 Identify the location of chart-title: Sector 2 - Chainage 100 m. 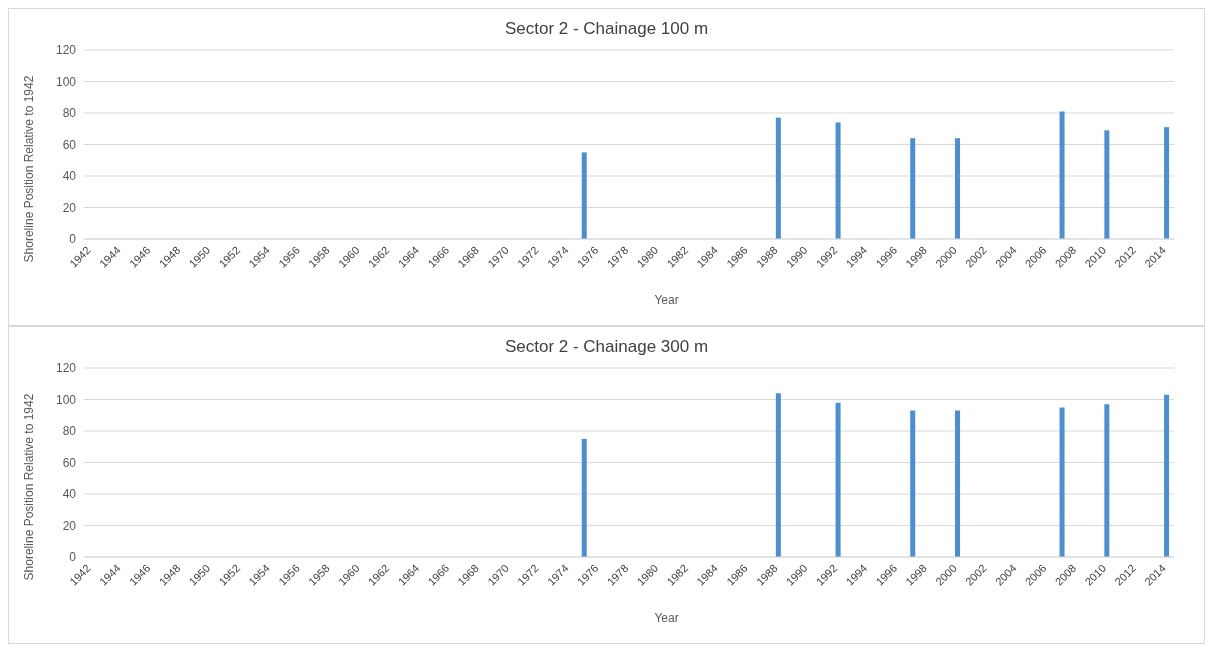
(606, 29).